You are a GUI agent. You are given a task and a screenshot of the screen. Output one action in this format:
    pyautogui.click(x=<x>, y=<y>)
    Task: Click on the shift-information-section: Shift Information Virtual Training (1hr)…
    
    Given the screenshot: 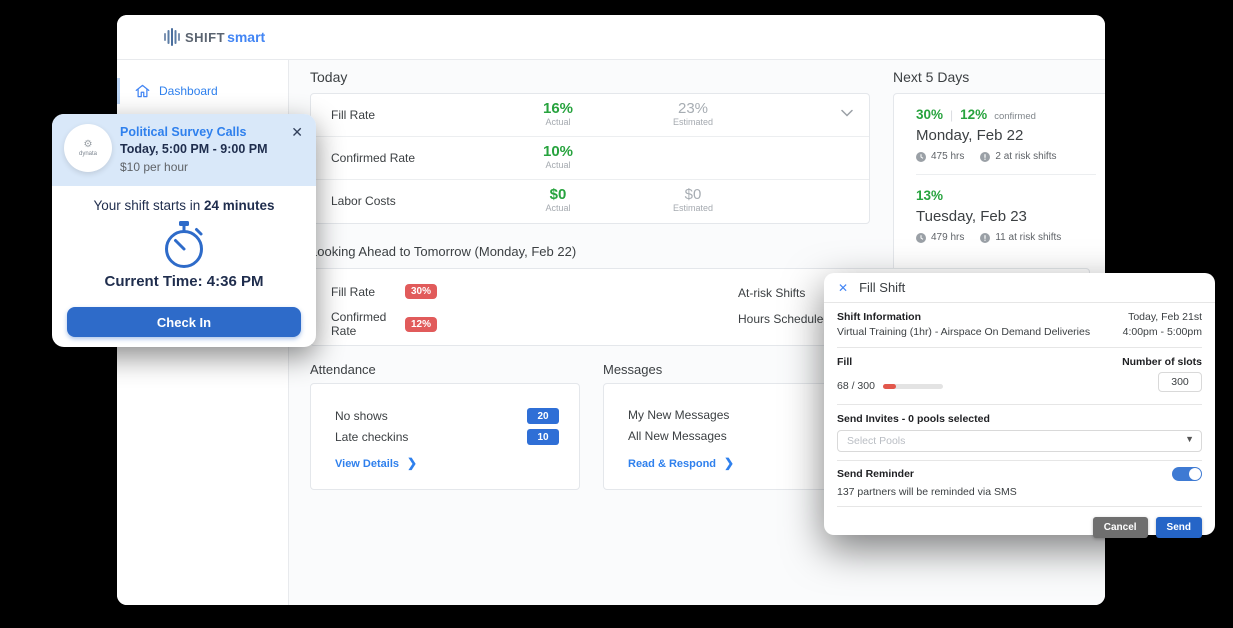 What is the action you would take?
    pyautogui.click(x=1019, y=325)
    